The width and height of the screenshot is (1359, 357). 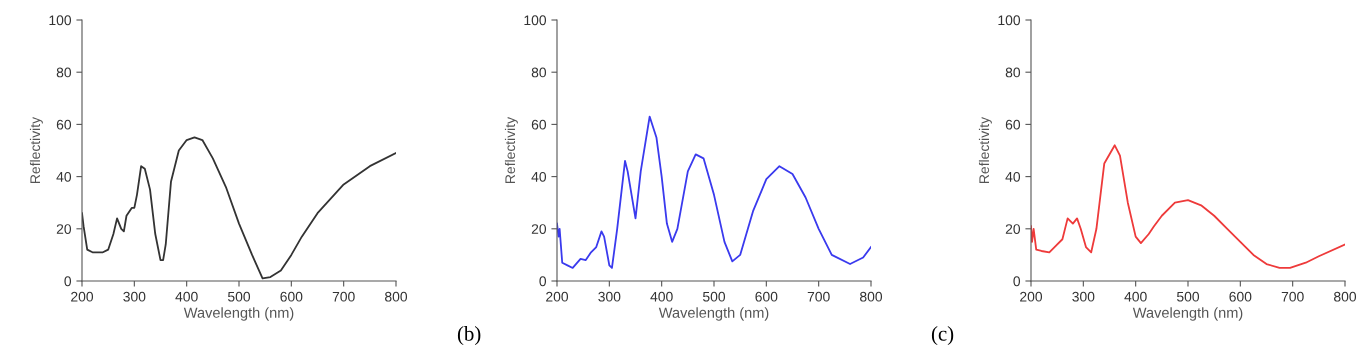 I want to click on text: (b), so click(x=469, y=335).